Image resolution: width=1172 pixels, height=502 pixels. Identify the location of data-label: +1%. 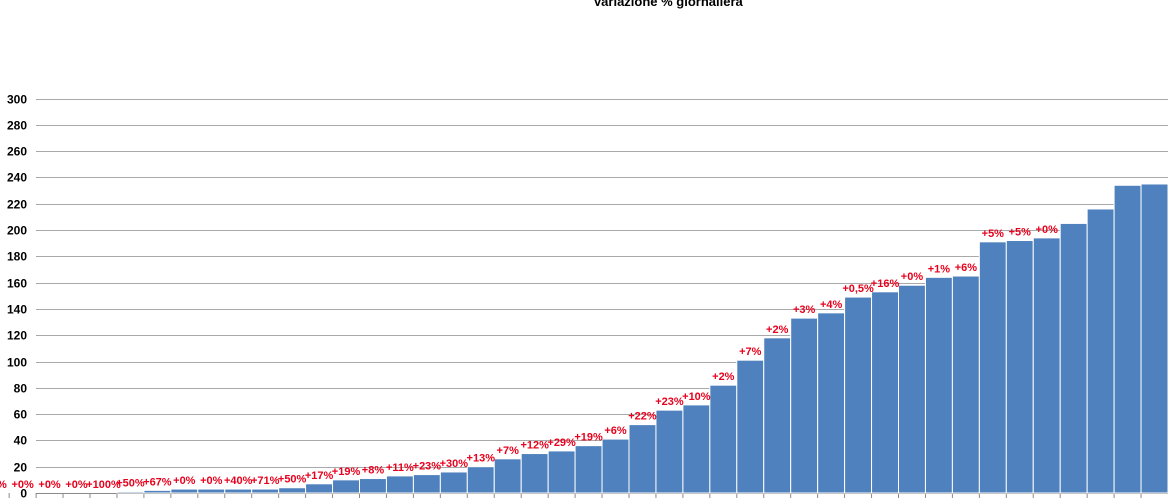
(939, 269).